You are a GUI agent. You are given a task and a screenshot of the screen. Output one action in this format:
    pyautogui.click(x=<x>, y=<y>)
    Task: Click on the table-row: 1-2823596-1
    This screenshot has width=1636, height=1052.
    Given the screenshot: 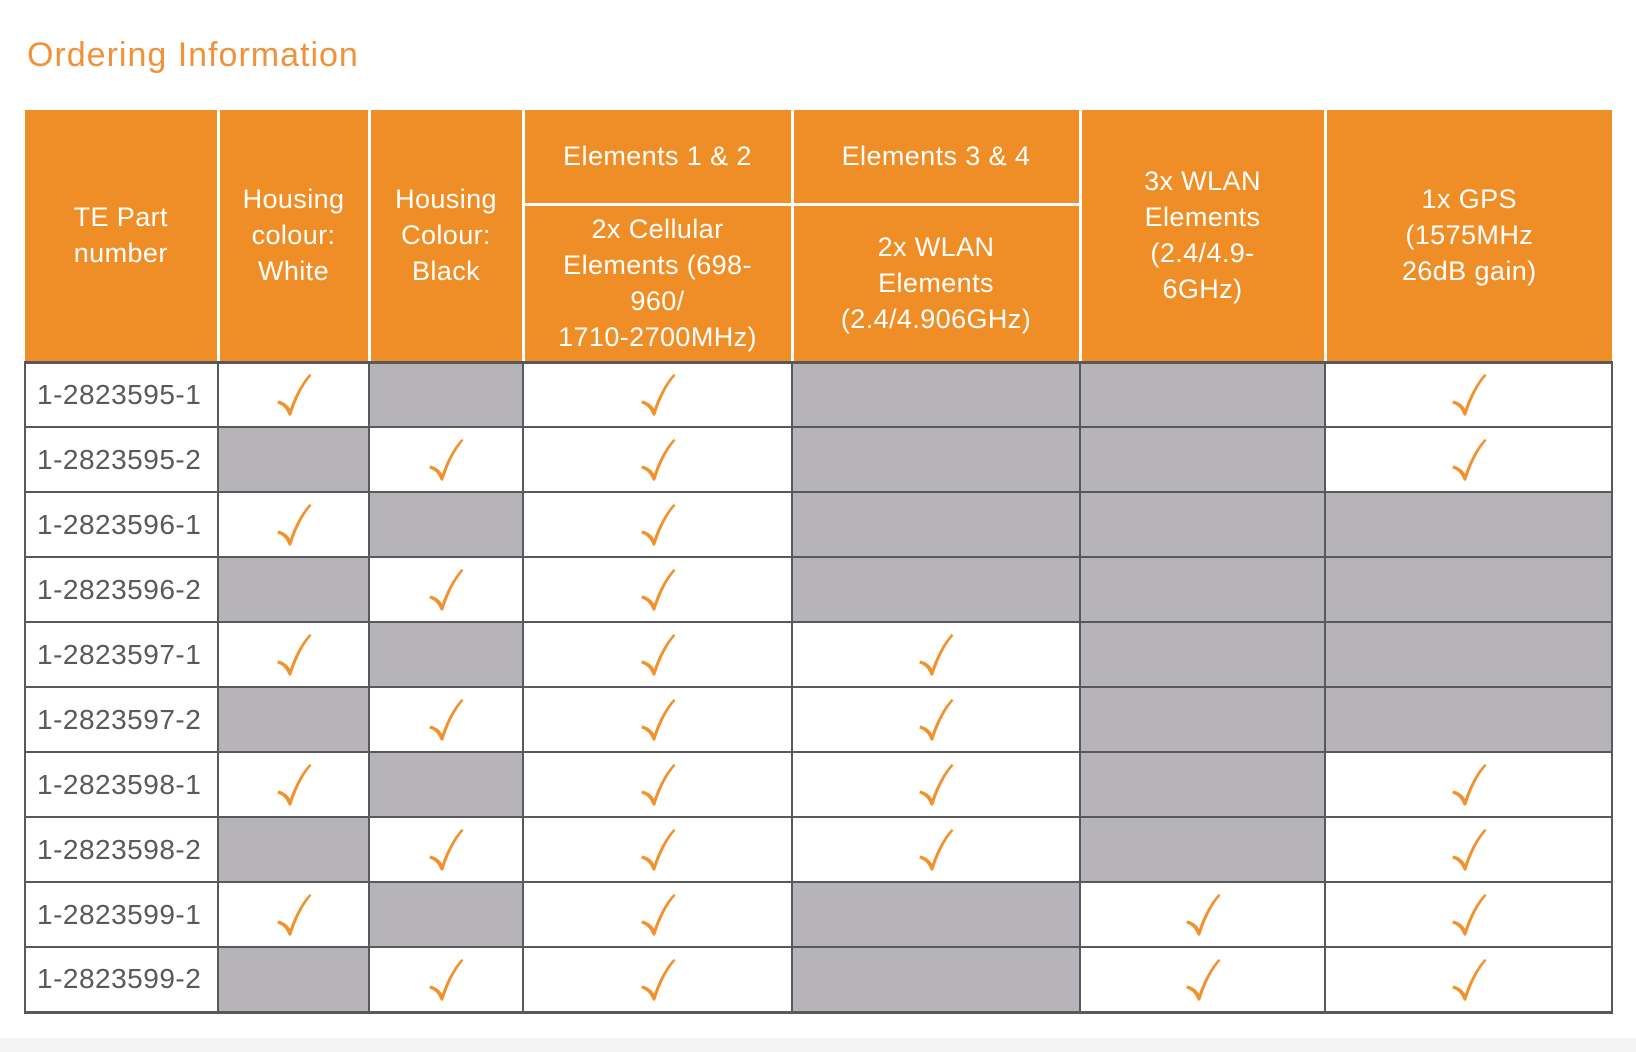 What is the action you would take?
    pyautogui.click(x=818, y=524)
    